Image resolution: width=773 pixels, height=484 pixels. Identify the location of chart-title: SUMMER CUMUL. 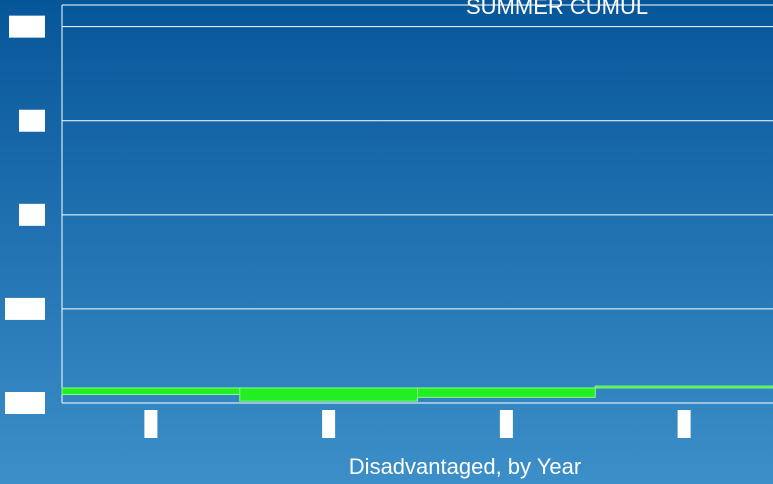
(557, 9).